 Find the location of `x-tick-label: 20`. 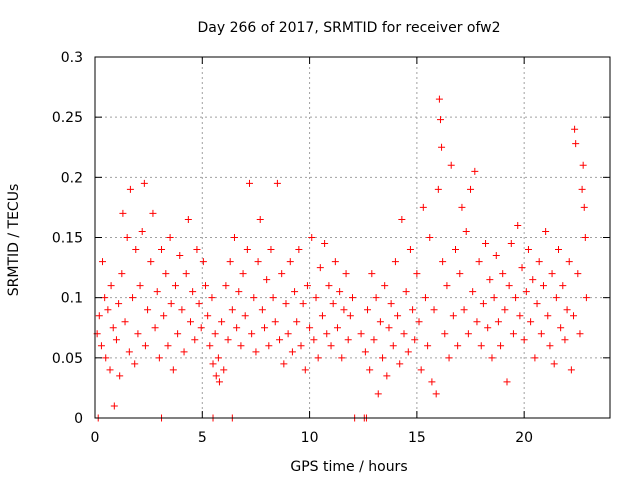

x-tick-label: 20 is located at coordinates (524, 438).